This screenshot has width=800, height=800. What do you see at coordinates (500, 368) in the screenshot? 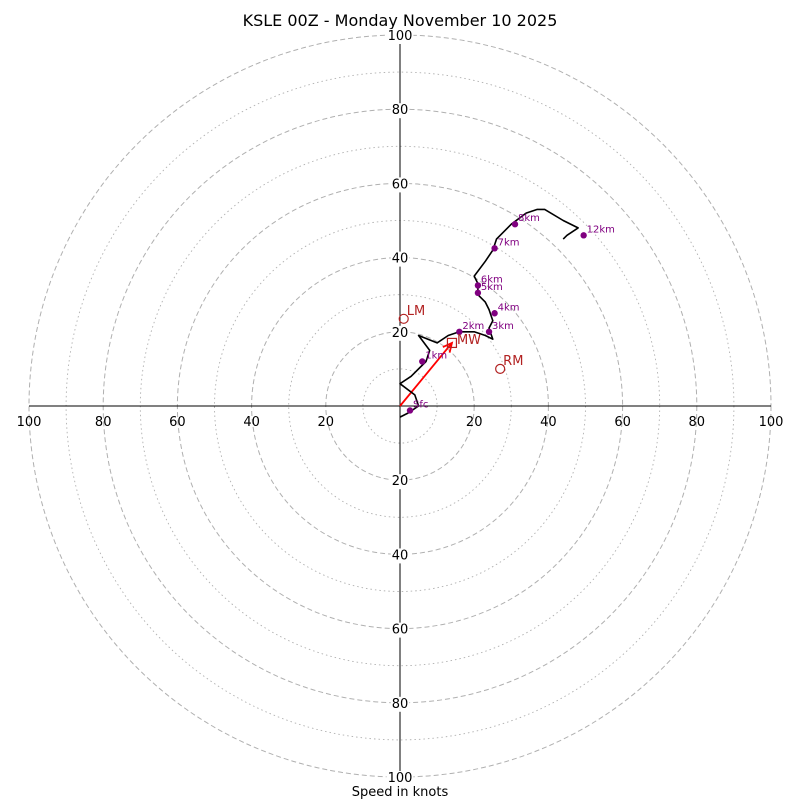
I see `storm-motion-rm` at bounding box center [500, 368].